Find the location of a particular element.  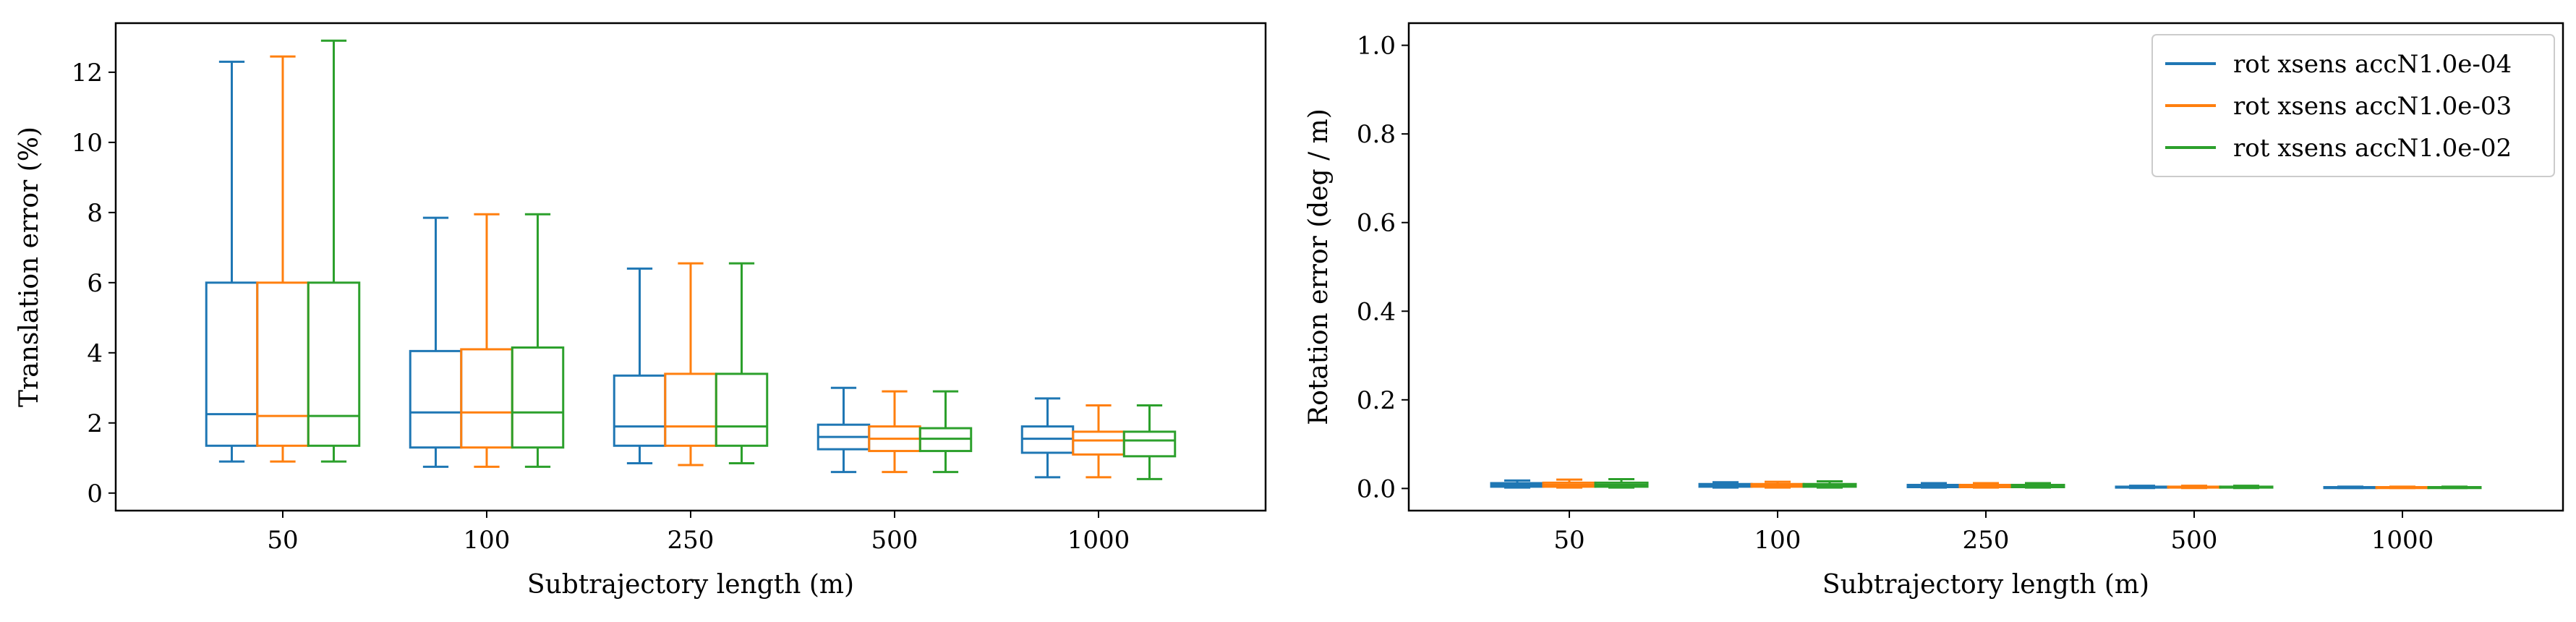

y-tick-label: 2 is located at coordinates (95, 423).